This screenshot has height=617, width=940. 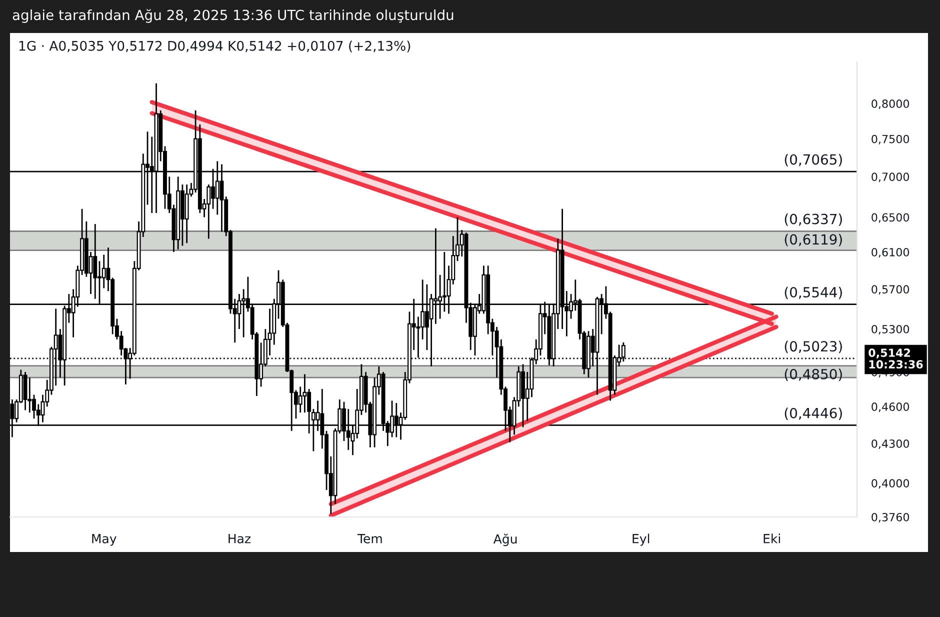 I want to click on ref-line-label: (0,6337), so click(x=813, y=220).